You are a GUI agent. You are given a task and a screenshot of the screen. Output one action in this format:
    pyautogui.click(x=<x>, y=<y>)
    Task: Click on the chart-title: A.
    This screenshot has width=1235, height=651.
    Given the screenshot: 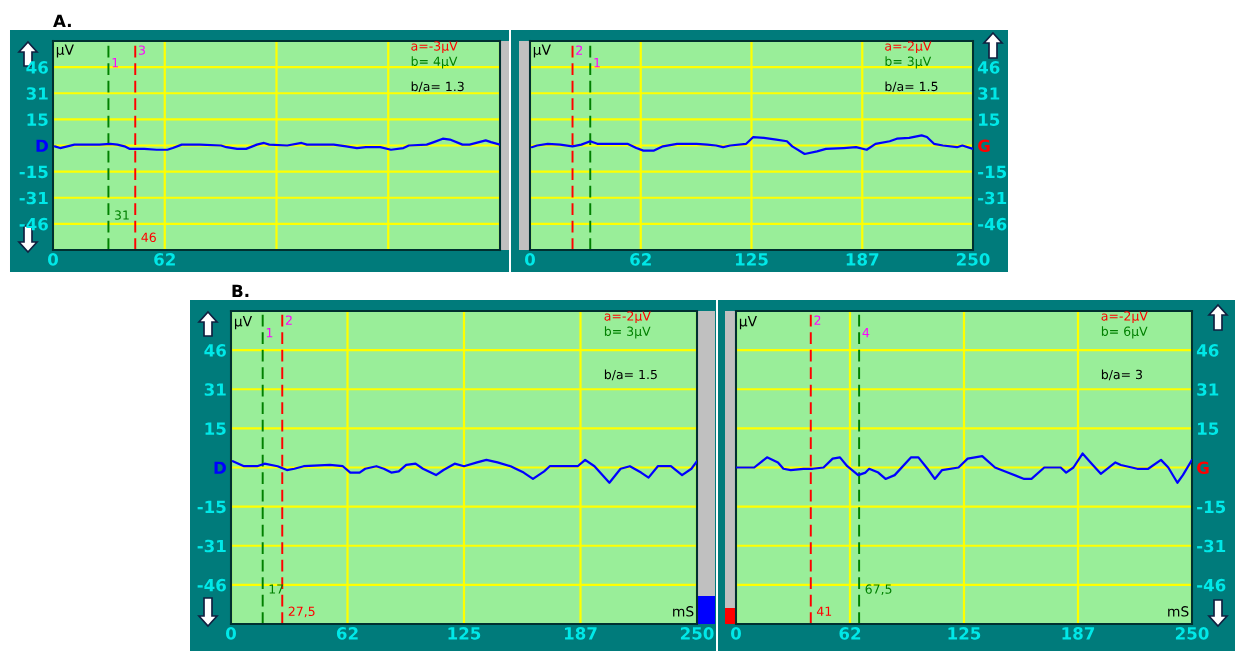 What is the action you would take?
    pyautogui.click(x=62, y=20)
    